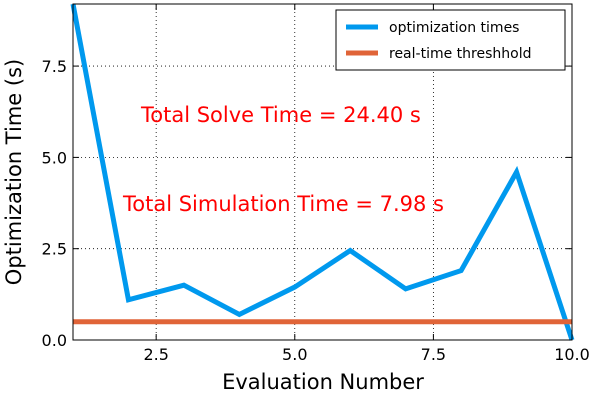 Image resolution: width=600 pixels, height=400 pixels. I want to click on legend: optimization times real-time threshhold, so click(450, 40).